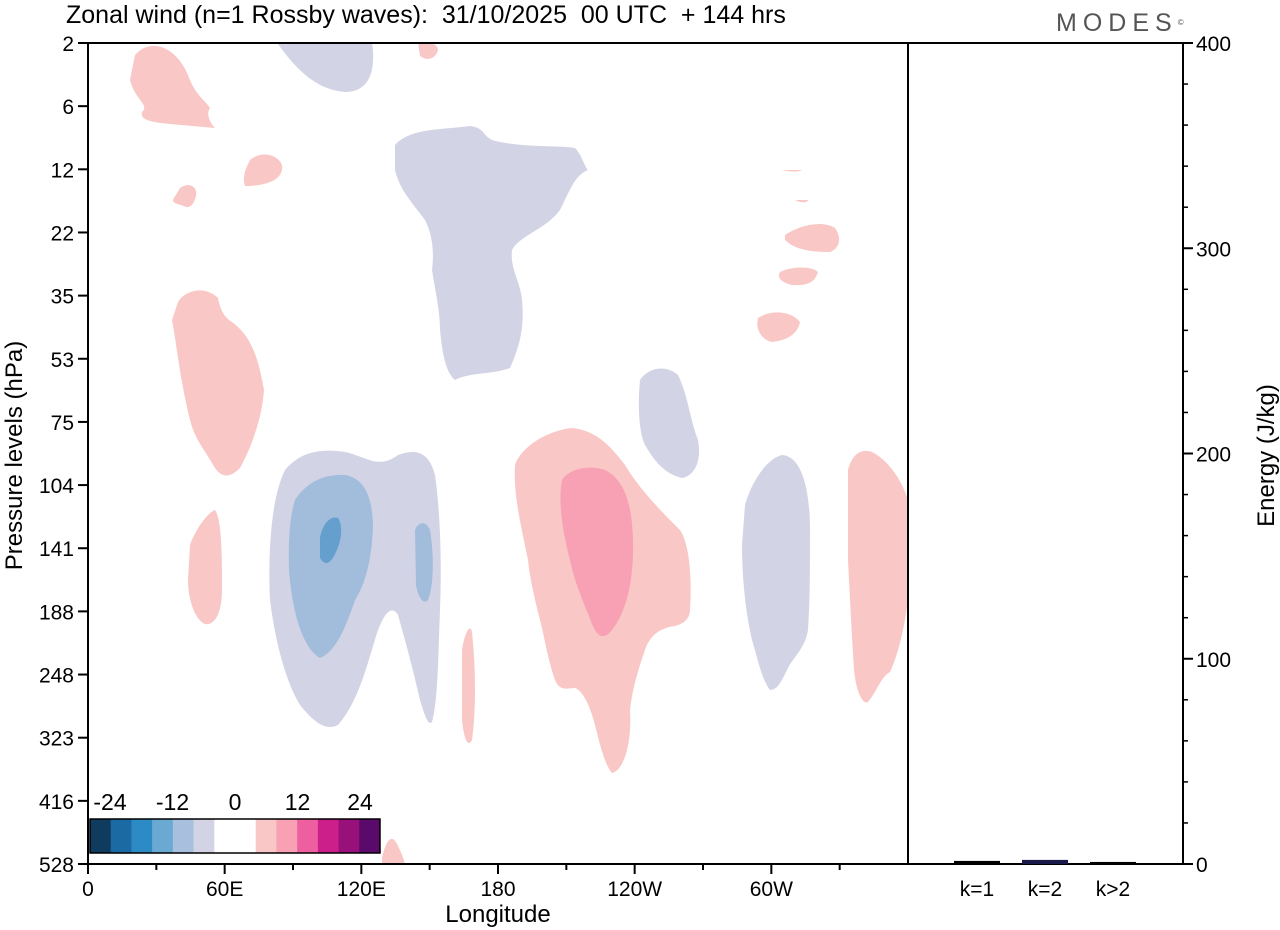  I want to click on x-tick-label: 120E, so click(361, 889).